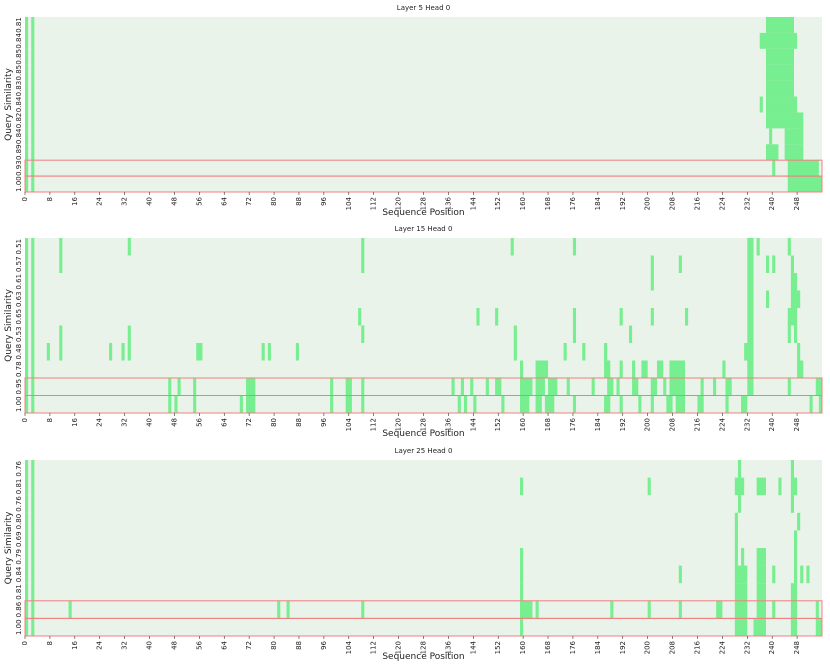 The height and width of the screenshot is (671, 830). Describe the element at coordinates (19, 334) in the screenshot. I see `y-tick-label: 0.53` at that location.